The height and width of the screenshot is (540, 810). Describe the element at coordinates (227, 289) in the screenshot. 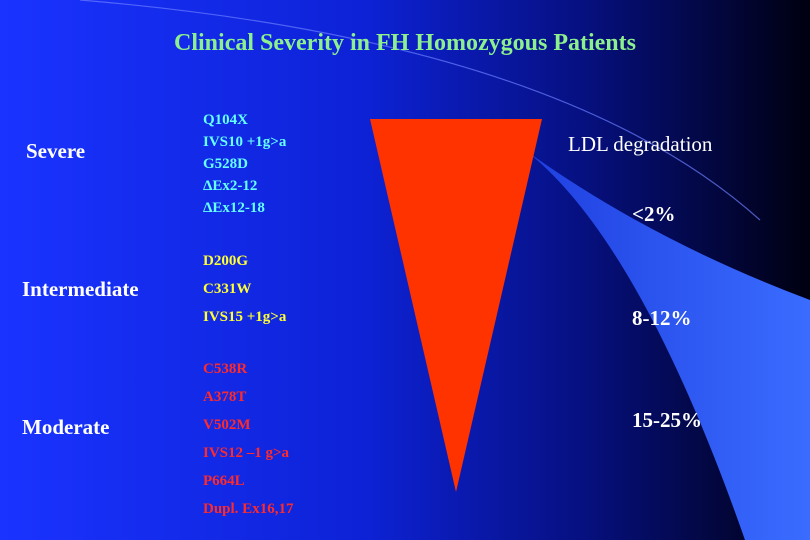

I see `mutation-item: C331W` at that location.